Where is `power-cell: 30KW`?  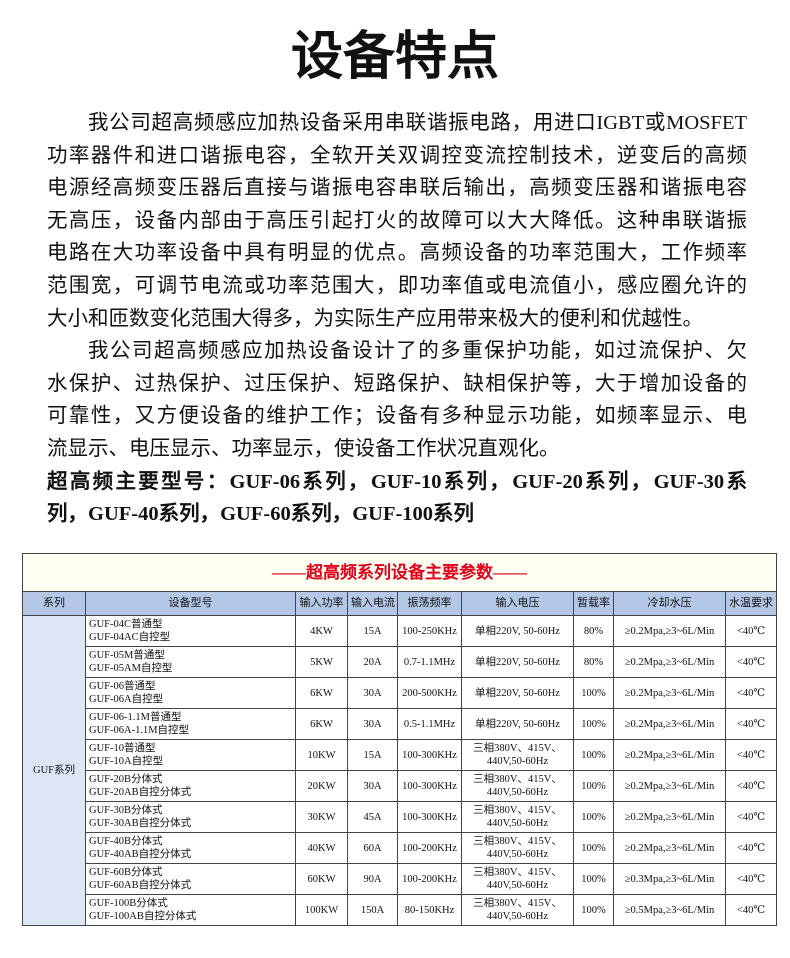 power-cell: 30KW is located at coordinates (321, 817).